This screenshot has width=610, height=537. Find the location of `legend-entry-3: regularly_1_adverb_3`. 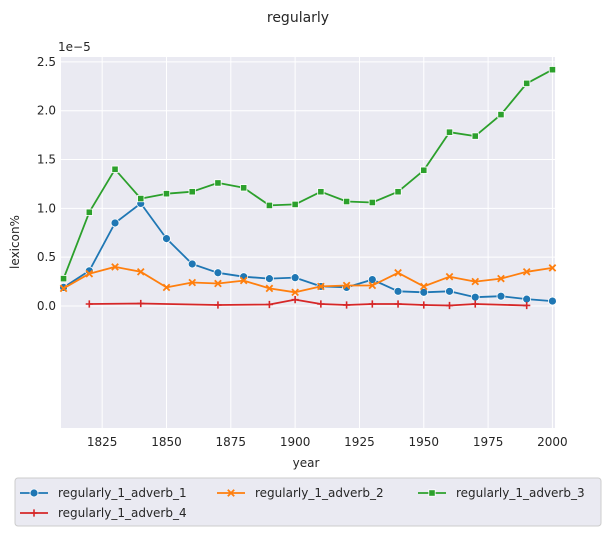

legend-entry-3: regularly_1_adverb_3 is located at coordinates (501, 493).